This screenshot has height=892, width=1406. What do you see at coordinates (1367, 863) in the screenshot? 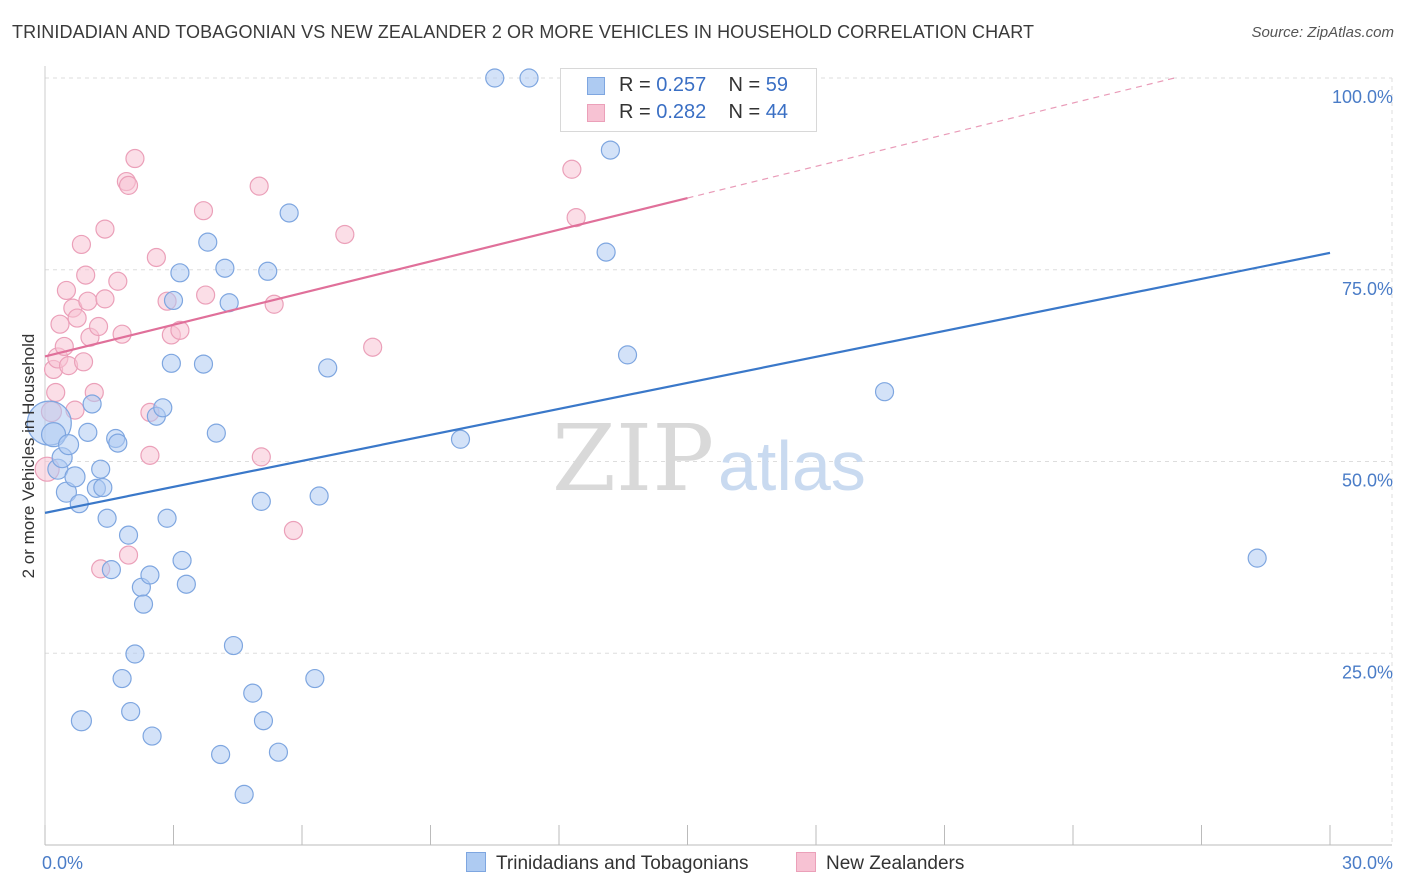
I see `x-tick-label: 30.0%` at bounding box center [1367, 863].